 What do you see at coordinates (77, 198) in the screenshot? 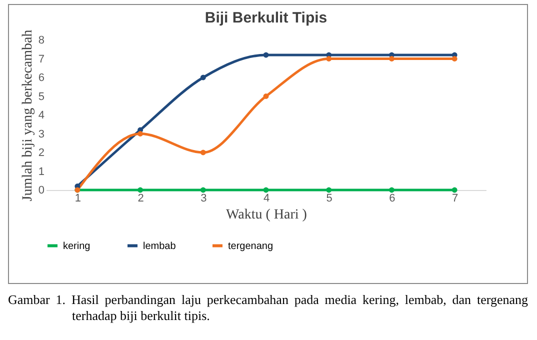
I see `x-tick-label: 1` at bounding box center [77, 198].